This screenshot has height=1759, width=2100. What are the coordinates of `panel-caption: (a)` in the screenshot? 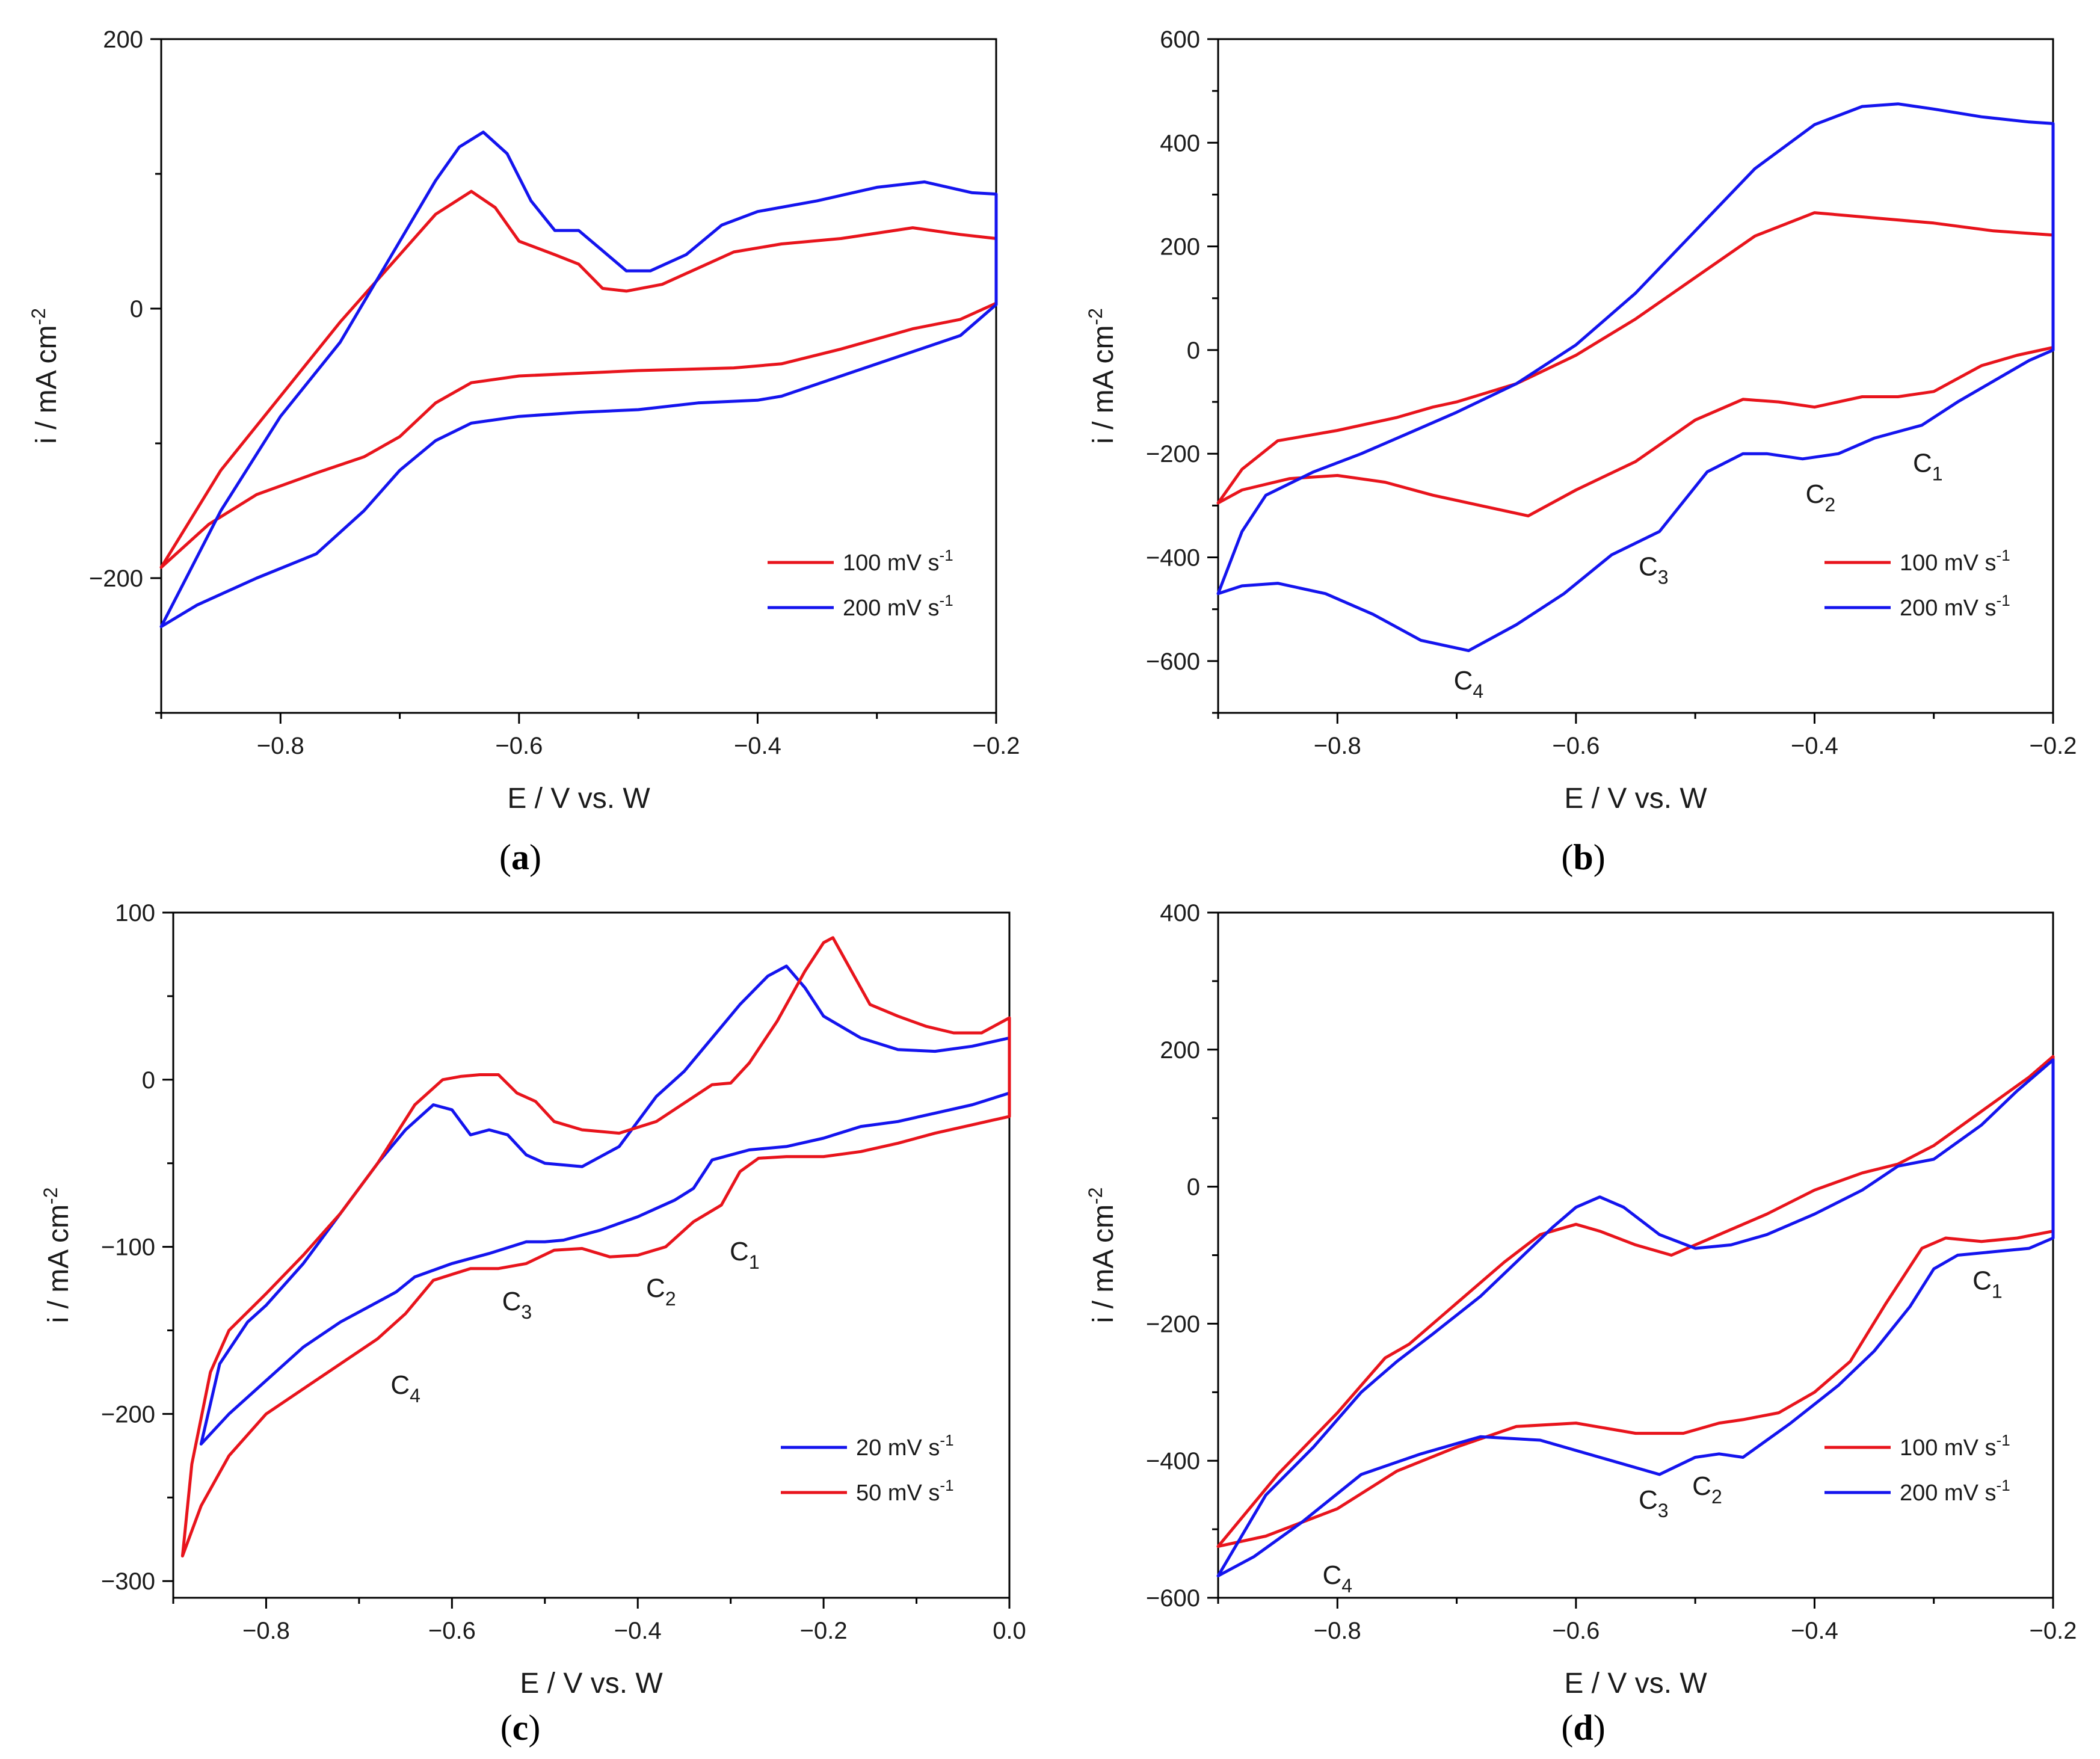 It's located at (520, 857).